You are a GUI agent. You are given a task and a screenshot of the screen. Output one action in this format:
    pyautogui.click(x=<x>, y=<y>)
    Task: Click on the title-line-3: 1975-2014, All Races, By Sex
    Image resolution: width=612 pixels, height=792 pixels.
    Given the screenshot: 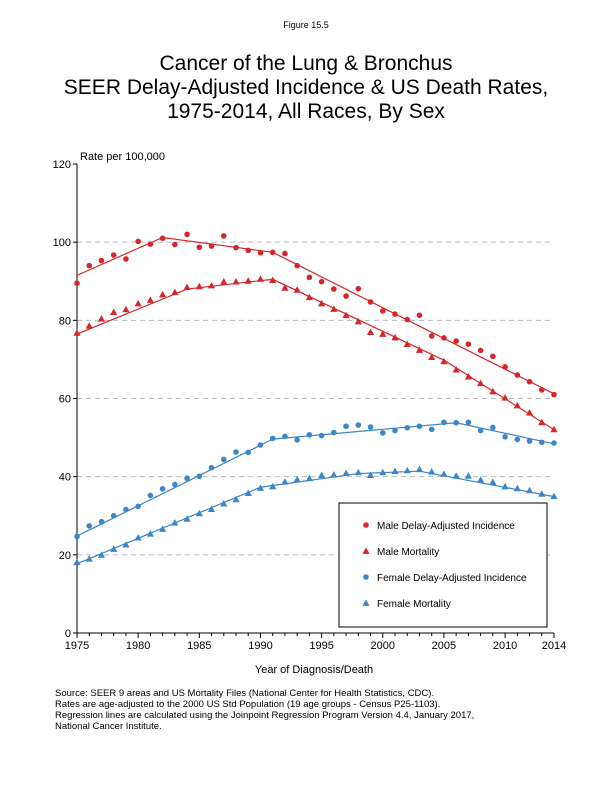 What is the action you would take?
    pyautogui.click(x=306, y=111)
    